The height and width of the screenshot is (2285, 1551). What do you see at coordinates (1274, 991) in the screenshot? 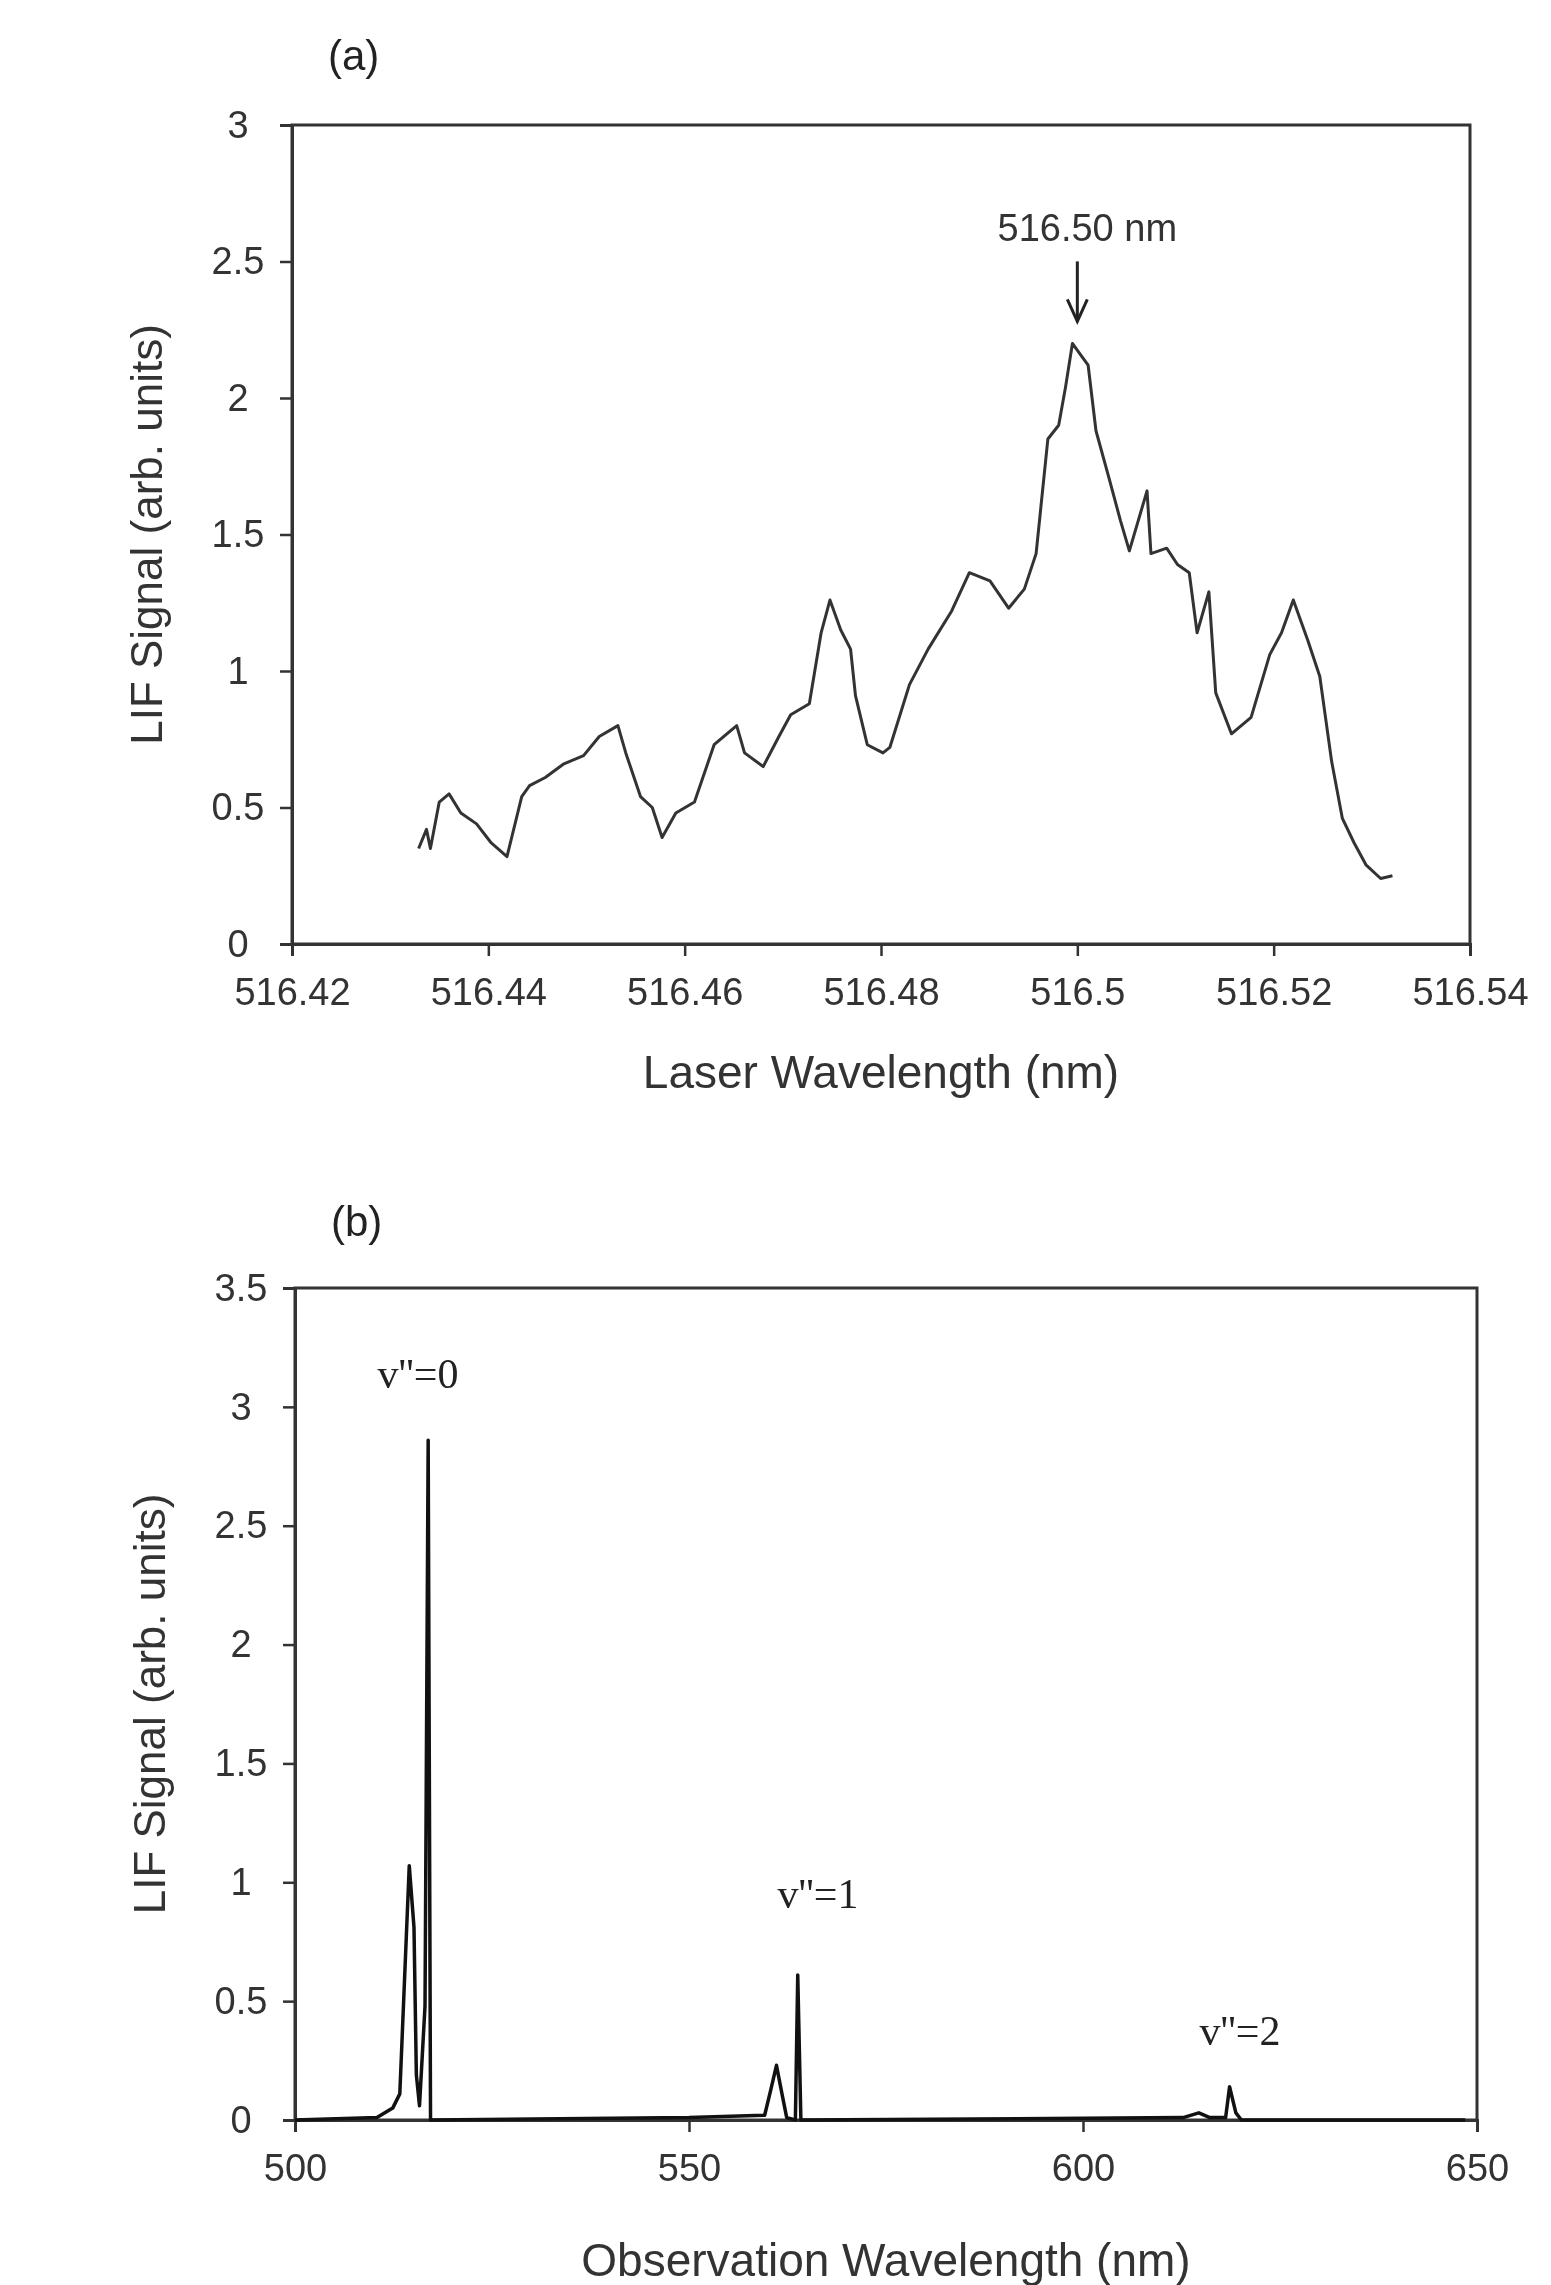
I see `x-tick-label: 516.52` at bounding box center [1274, 991].